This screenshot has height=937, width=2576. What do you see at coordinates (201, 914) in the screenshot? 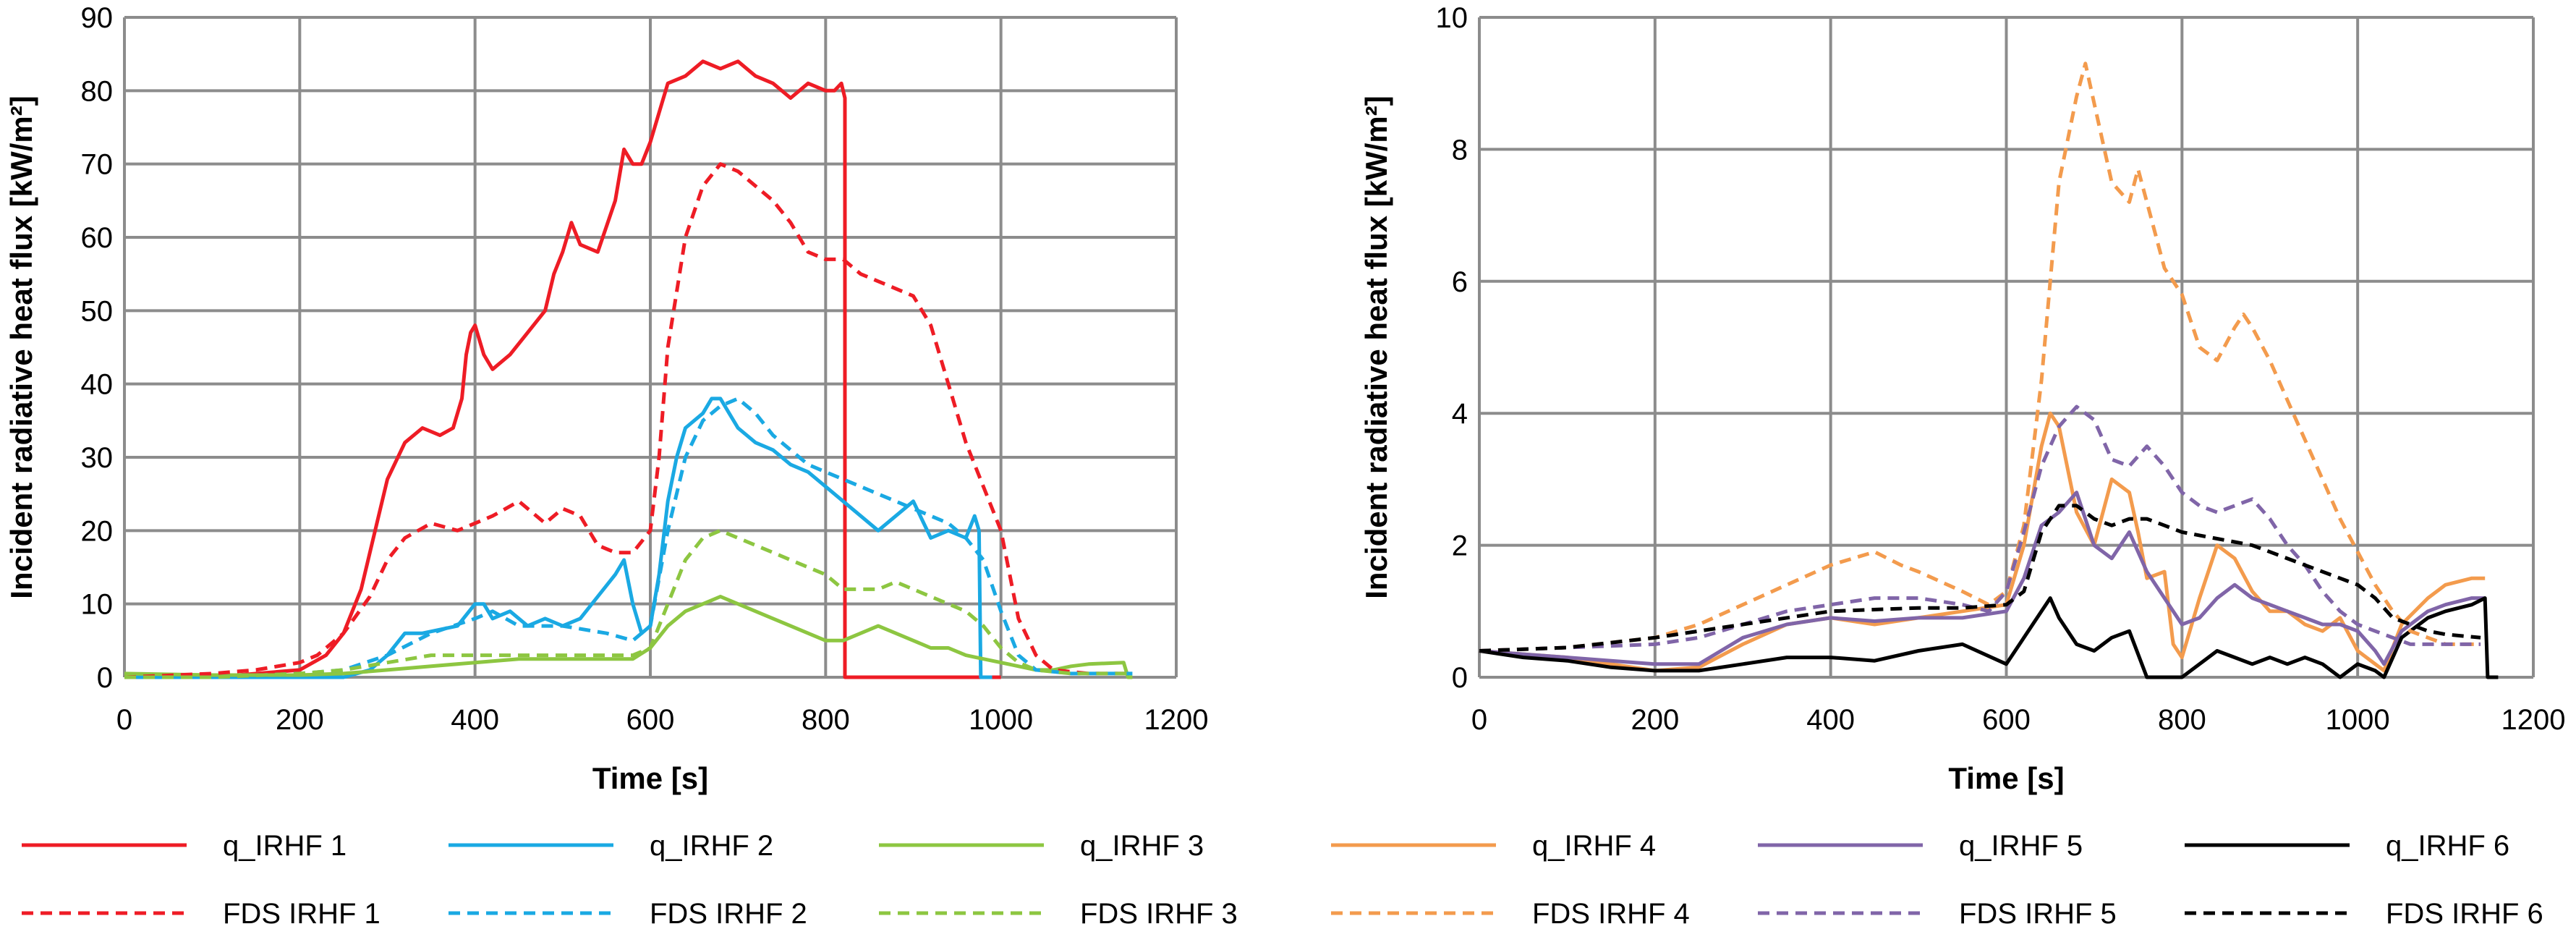
I see `legend-item: FDS IRHF 1` at bounding box center [201, 914].